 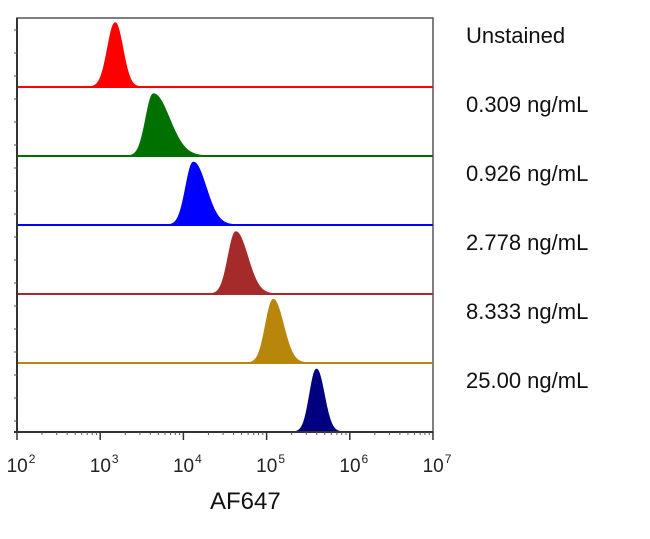 What do you see at coordinates (245, 501) in the screenshot?
I see `x-axis-label: AF647` at bounding box center [245, 501].